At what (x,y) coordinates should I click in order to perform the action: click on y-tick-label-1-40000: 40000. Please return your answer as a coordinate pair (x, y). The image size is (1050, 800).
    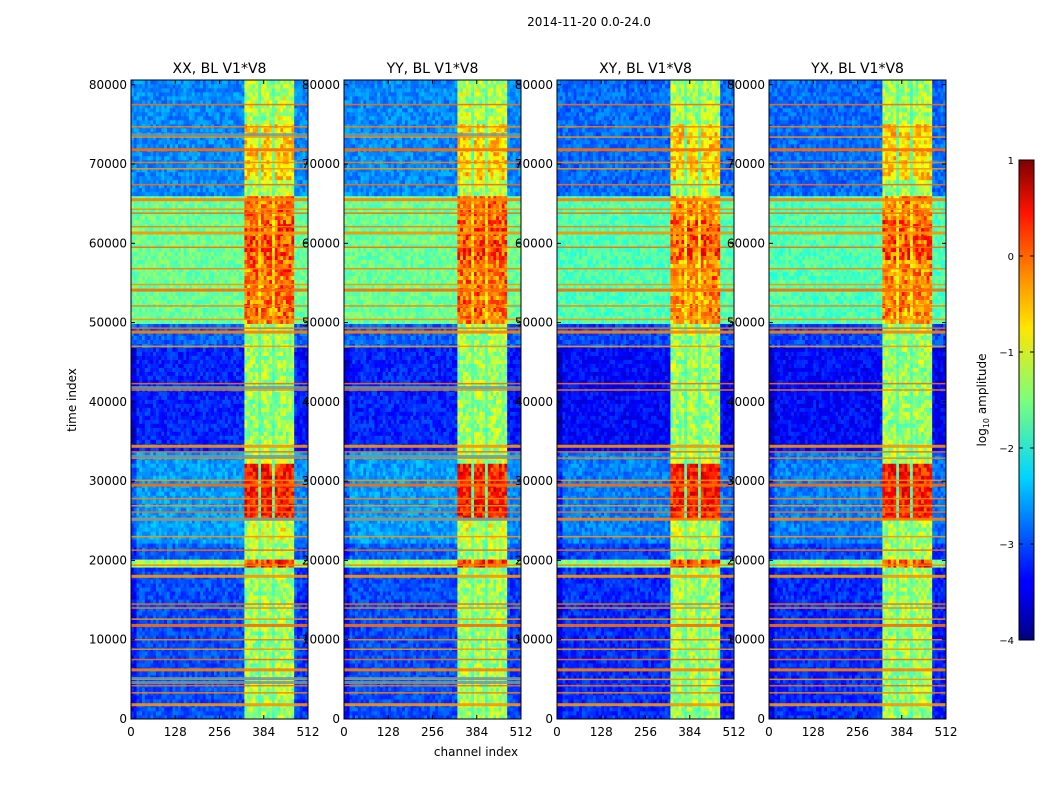
    Looking at the image, I should click on (321, 402).